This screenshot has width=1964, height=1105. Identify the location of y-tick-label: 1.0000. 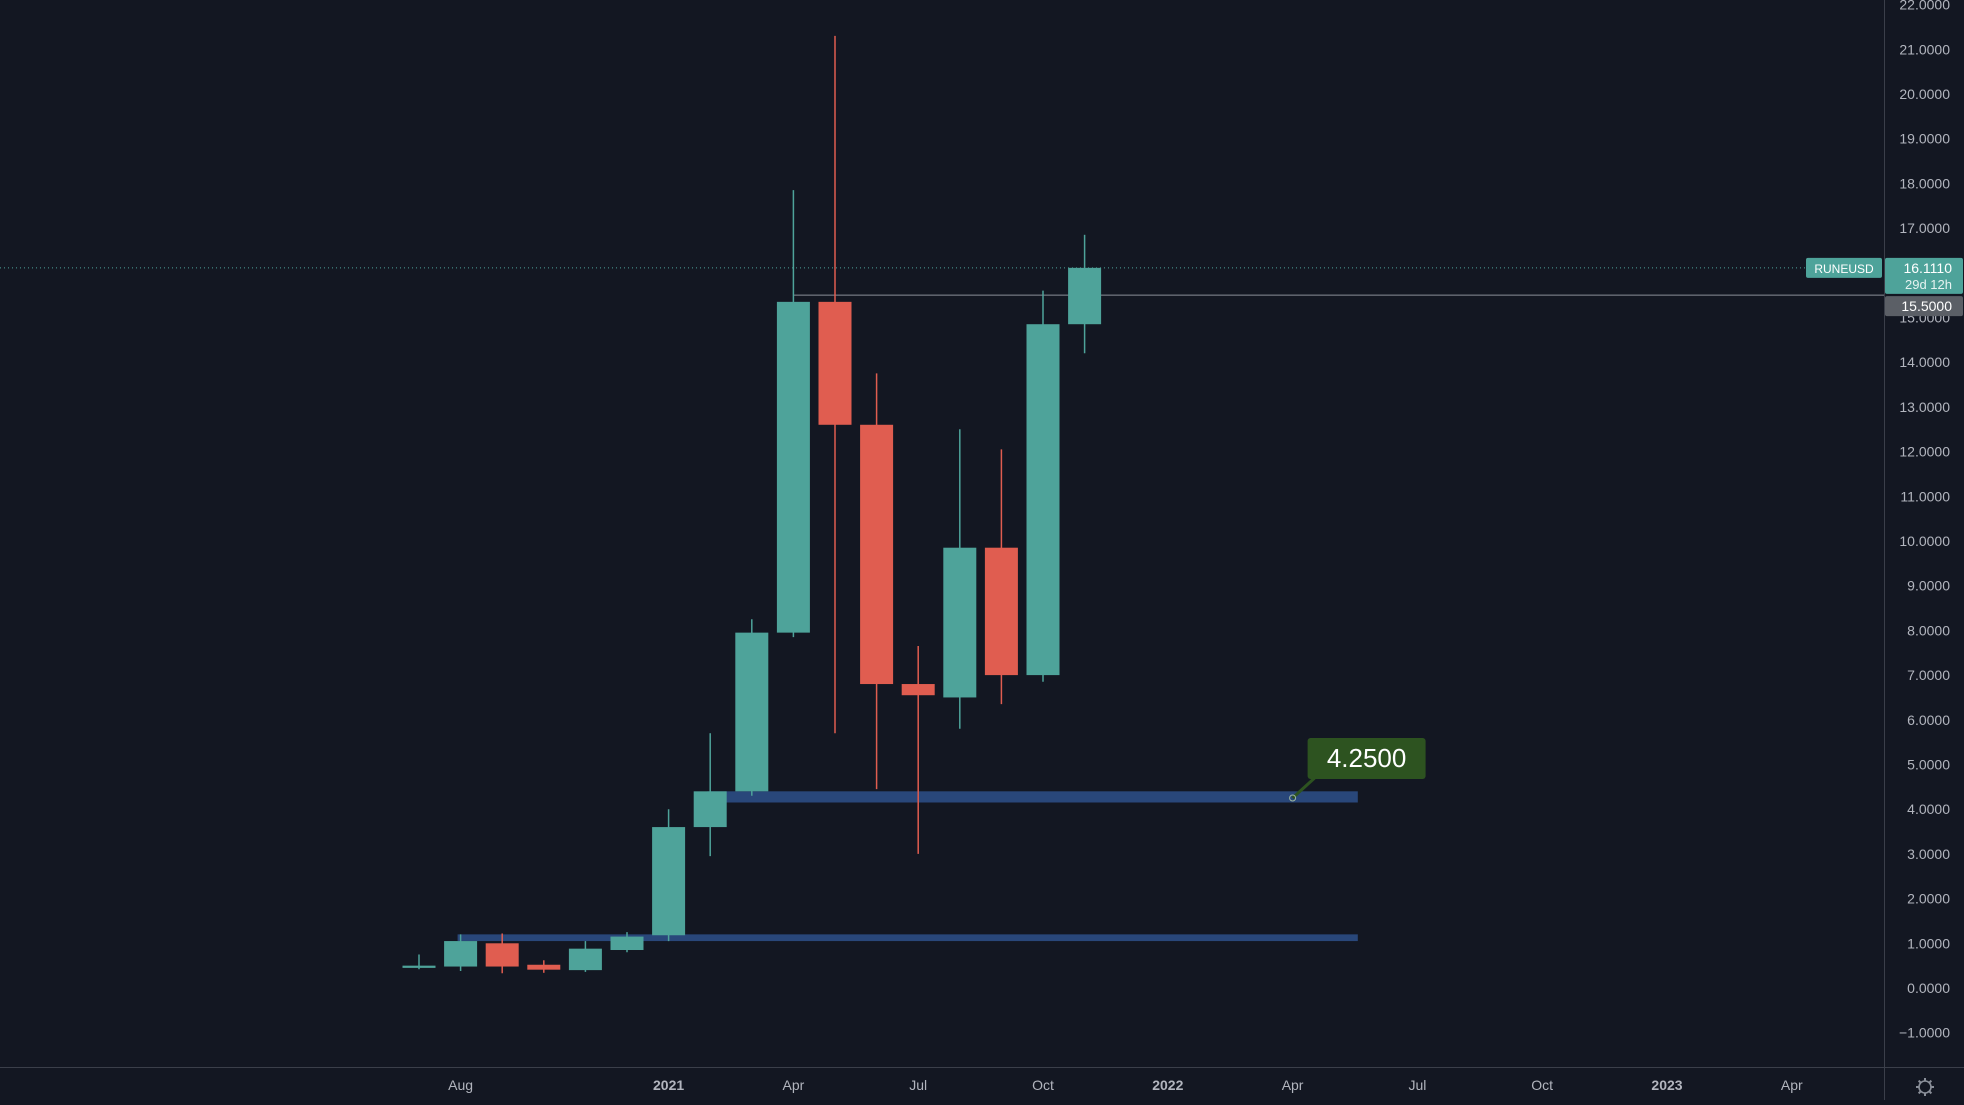
(1928, 943).